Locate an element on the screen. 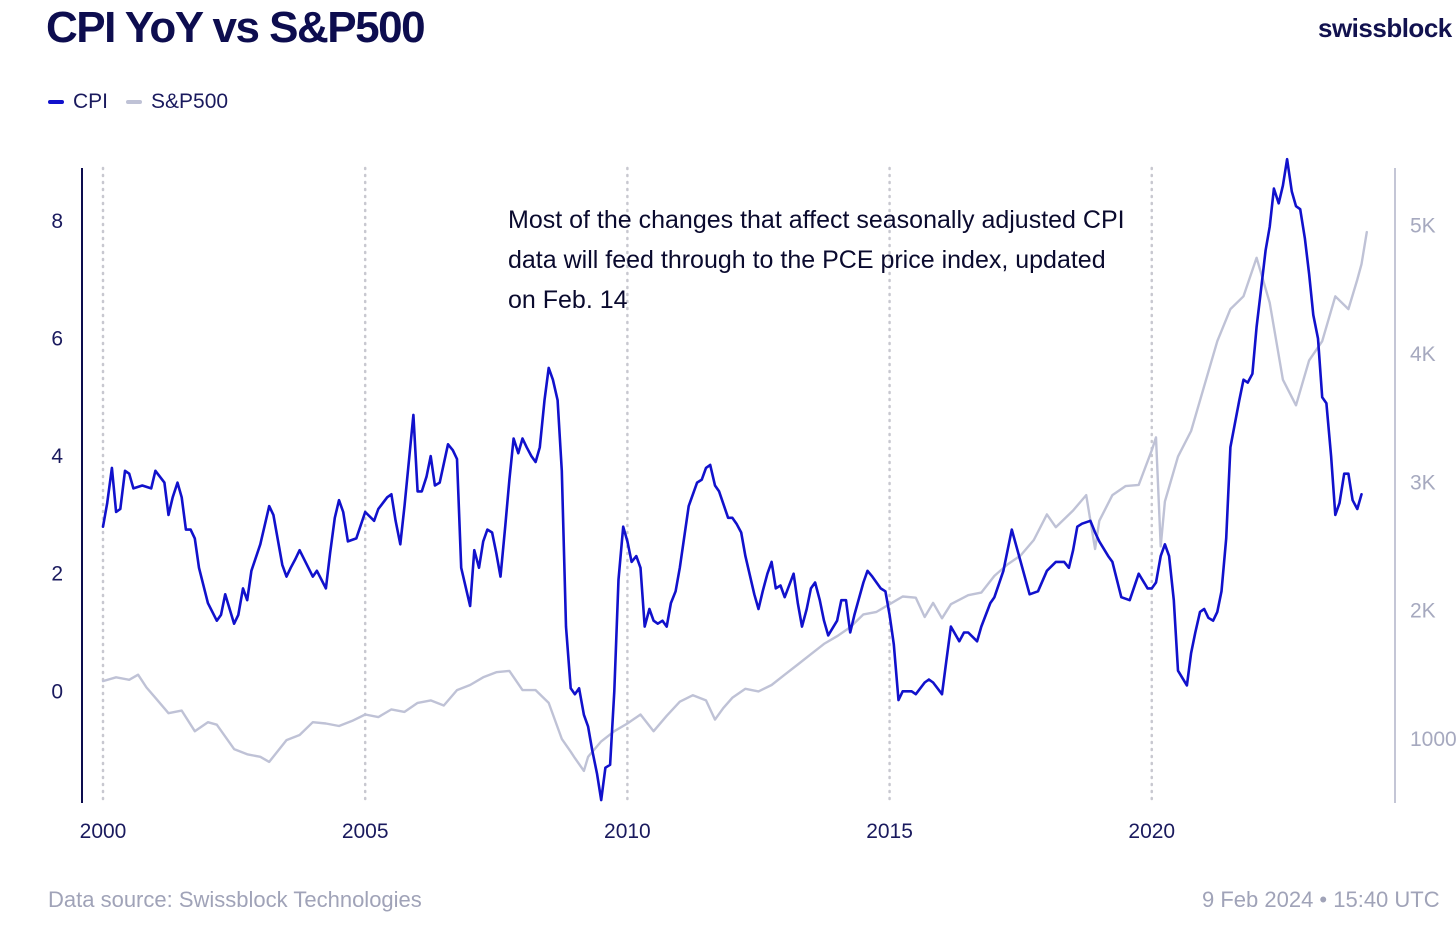  y-right-tick-5K: 5K is located at coordinates (1423, 226).